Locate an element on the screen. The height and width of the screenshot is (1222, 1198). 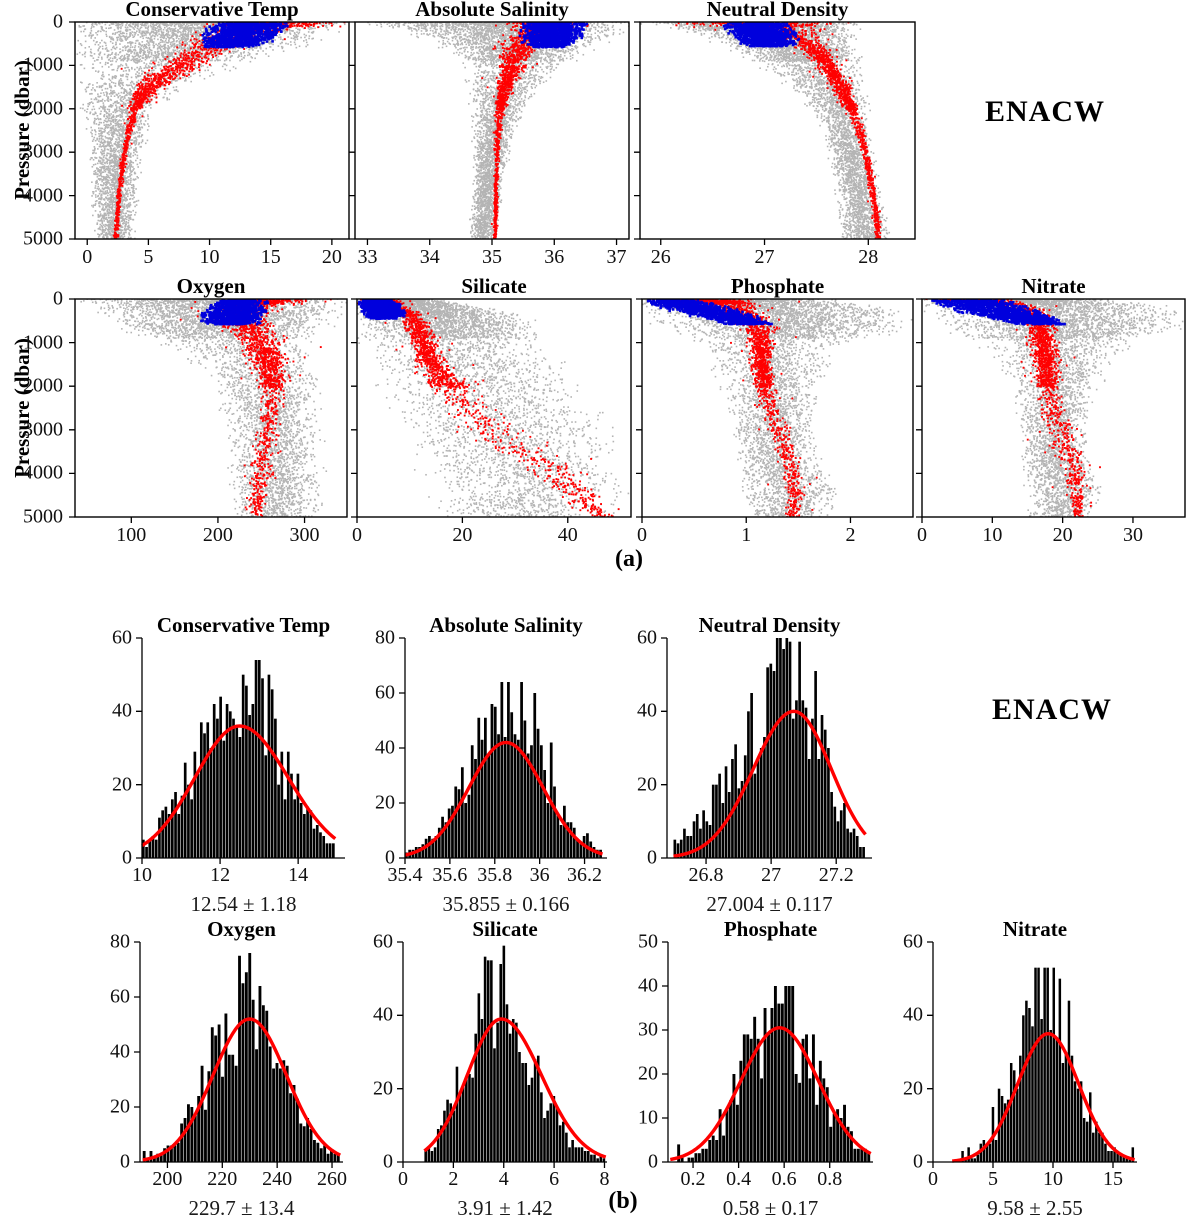
x-tick-label: 0.8 is located at coordinates (830, 1179).